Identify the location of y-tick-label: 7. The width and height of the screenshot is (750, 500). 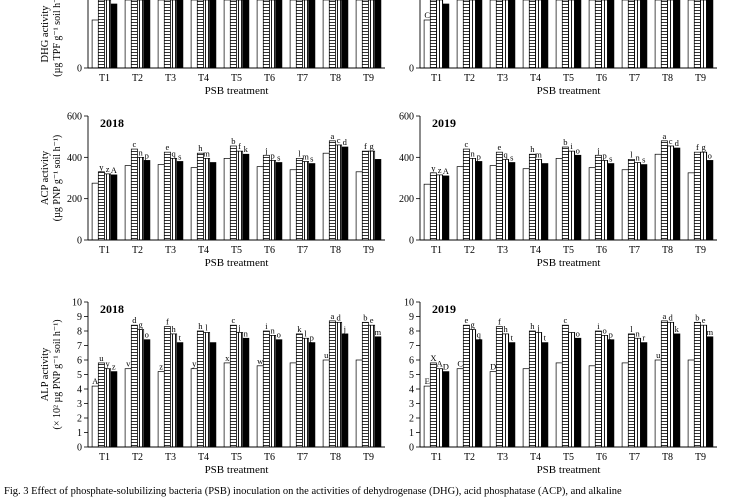
(79, 346).